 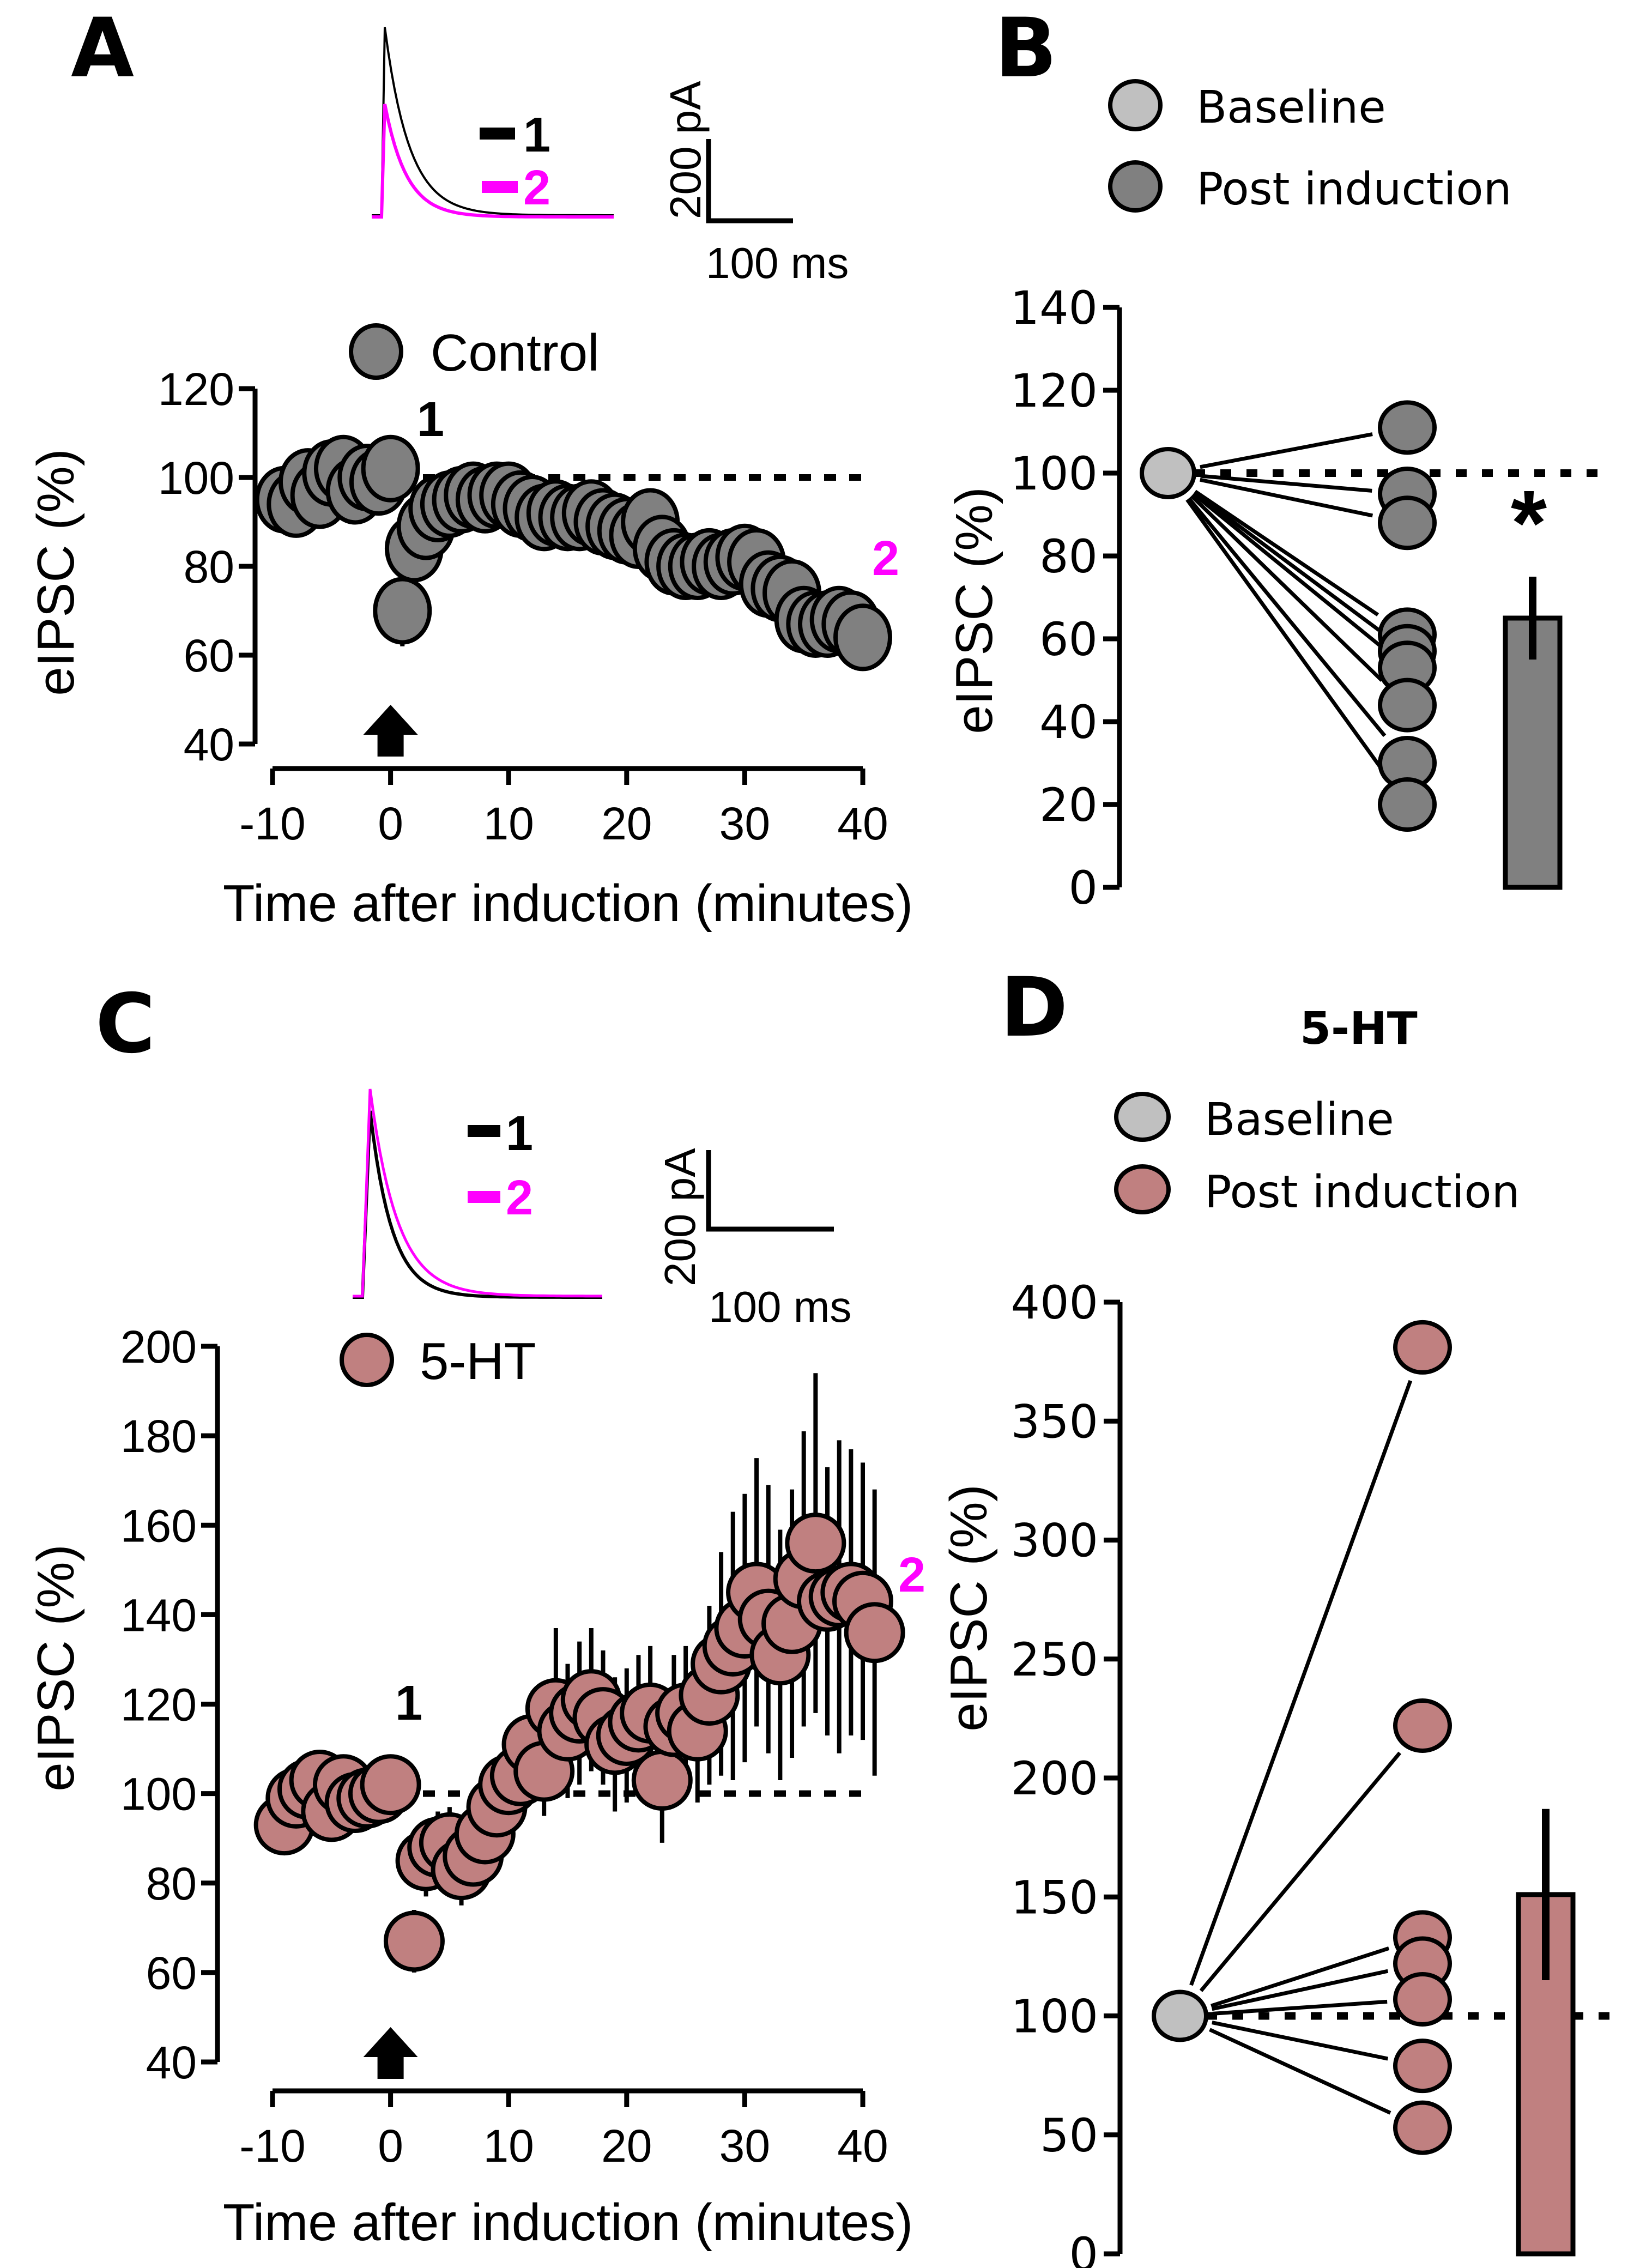 What do you see at coordinates (862, 823) in the screenshot?
I see `x-tick-label: 40` at bounding box center [862, 823].